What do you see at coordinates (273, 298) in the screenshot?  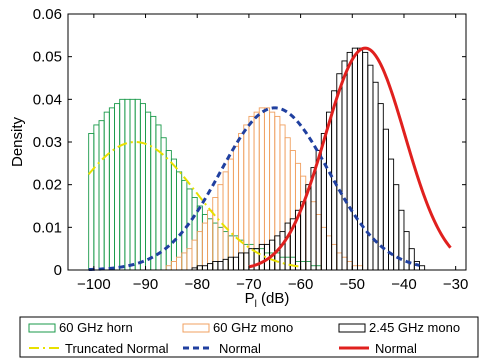 I see `x-axis-label-unit: (dB)` at bounding box center [273, 298].